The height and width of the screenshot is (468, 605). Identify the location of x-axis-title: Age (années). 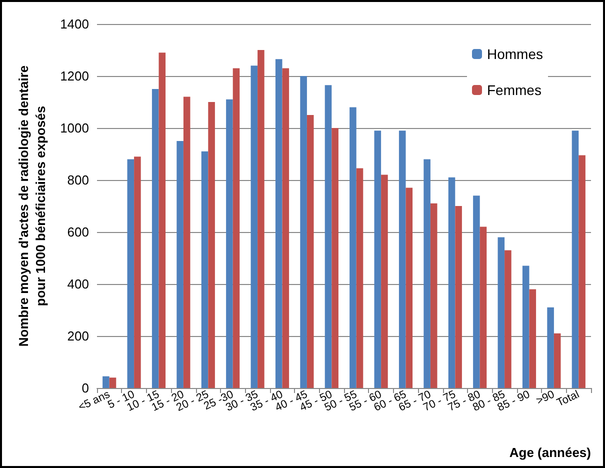
(550, 452).